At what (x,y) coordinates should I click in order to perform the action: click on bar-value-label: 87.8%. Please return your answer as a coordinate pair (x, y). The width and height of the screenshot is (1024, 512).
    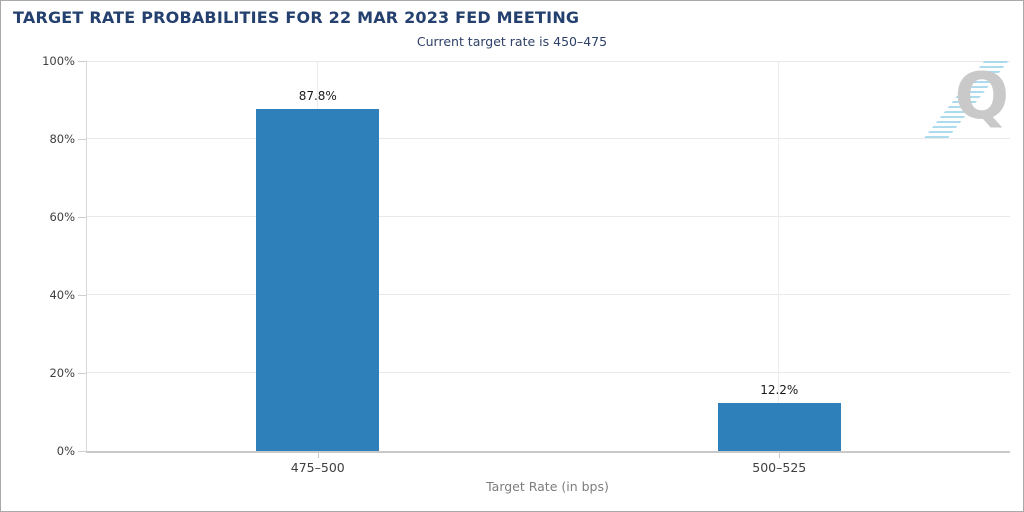
    Looking at the image, I should click on (317, 95).